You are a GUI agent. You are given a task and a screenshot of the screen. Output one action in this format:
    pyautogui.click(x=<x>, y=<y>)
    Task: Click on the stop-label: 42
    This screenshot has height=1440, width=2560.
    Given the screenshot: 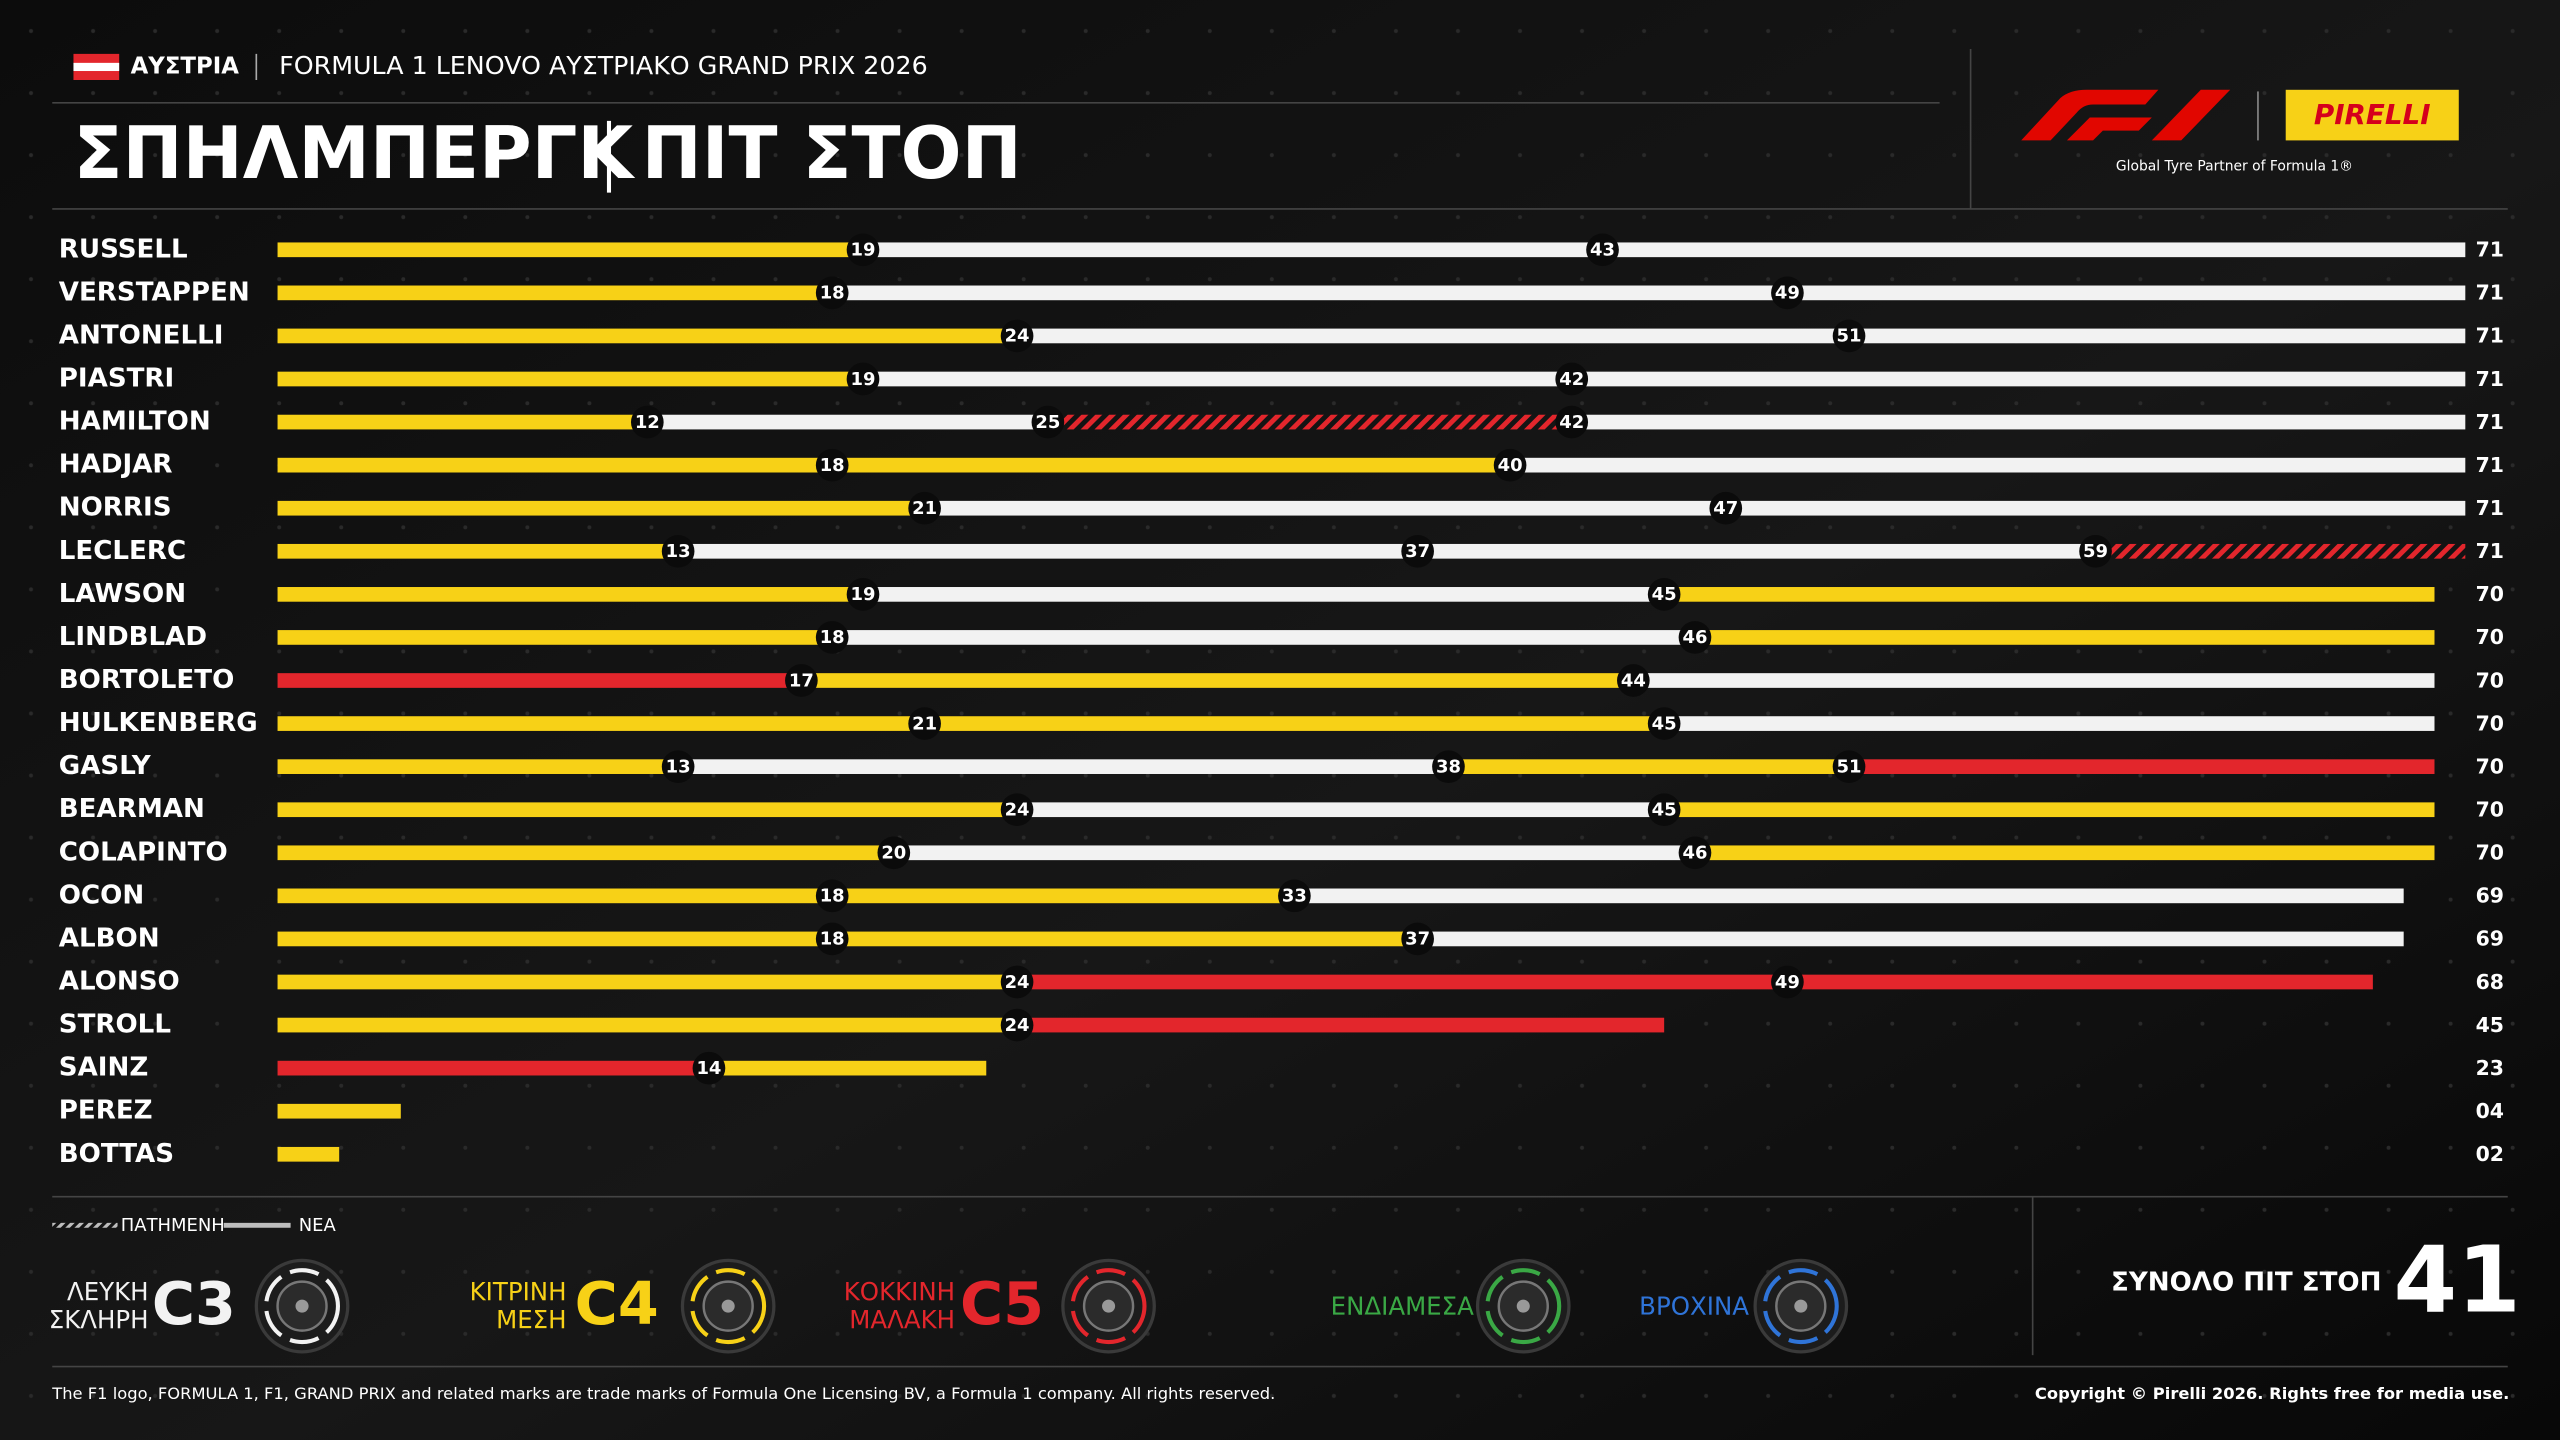 What is the action you would take?
    pyautogui.click(x=1571, y=422)
    